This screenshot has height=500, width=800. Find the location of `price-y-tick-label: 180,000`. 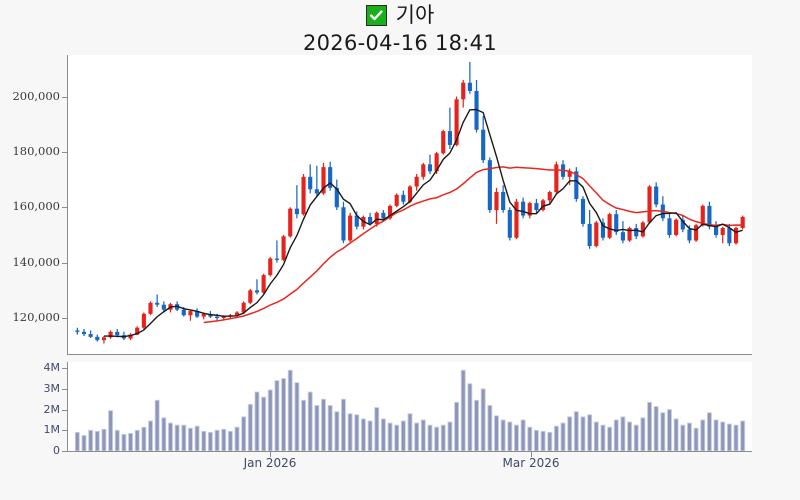

price-y-tick-label: 180,000 is located at coordinates (36, 150).